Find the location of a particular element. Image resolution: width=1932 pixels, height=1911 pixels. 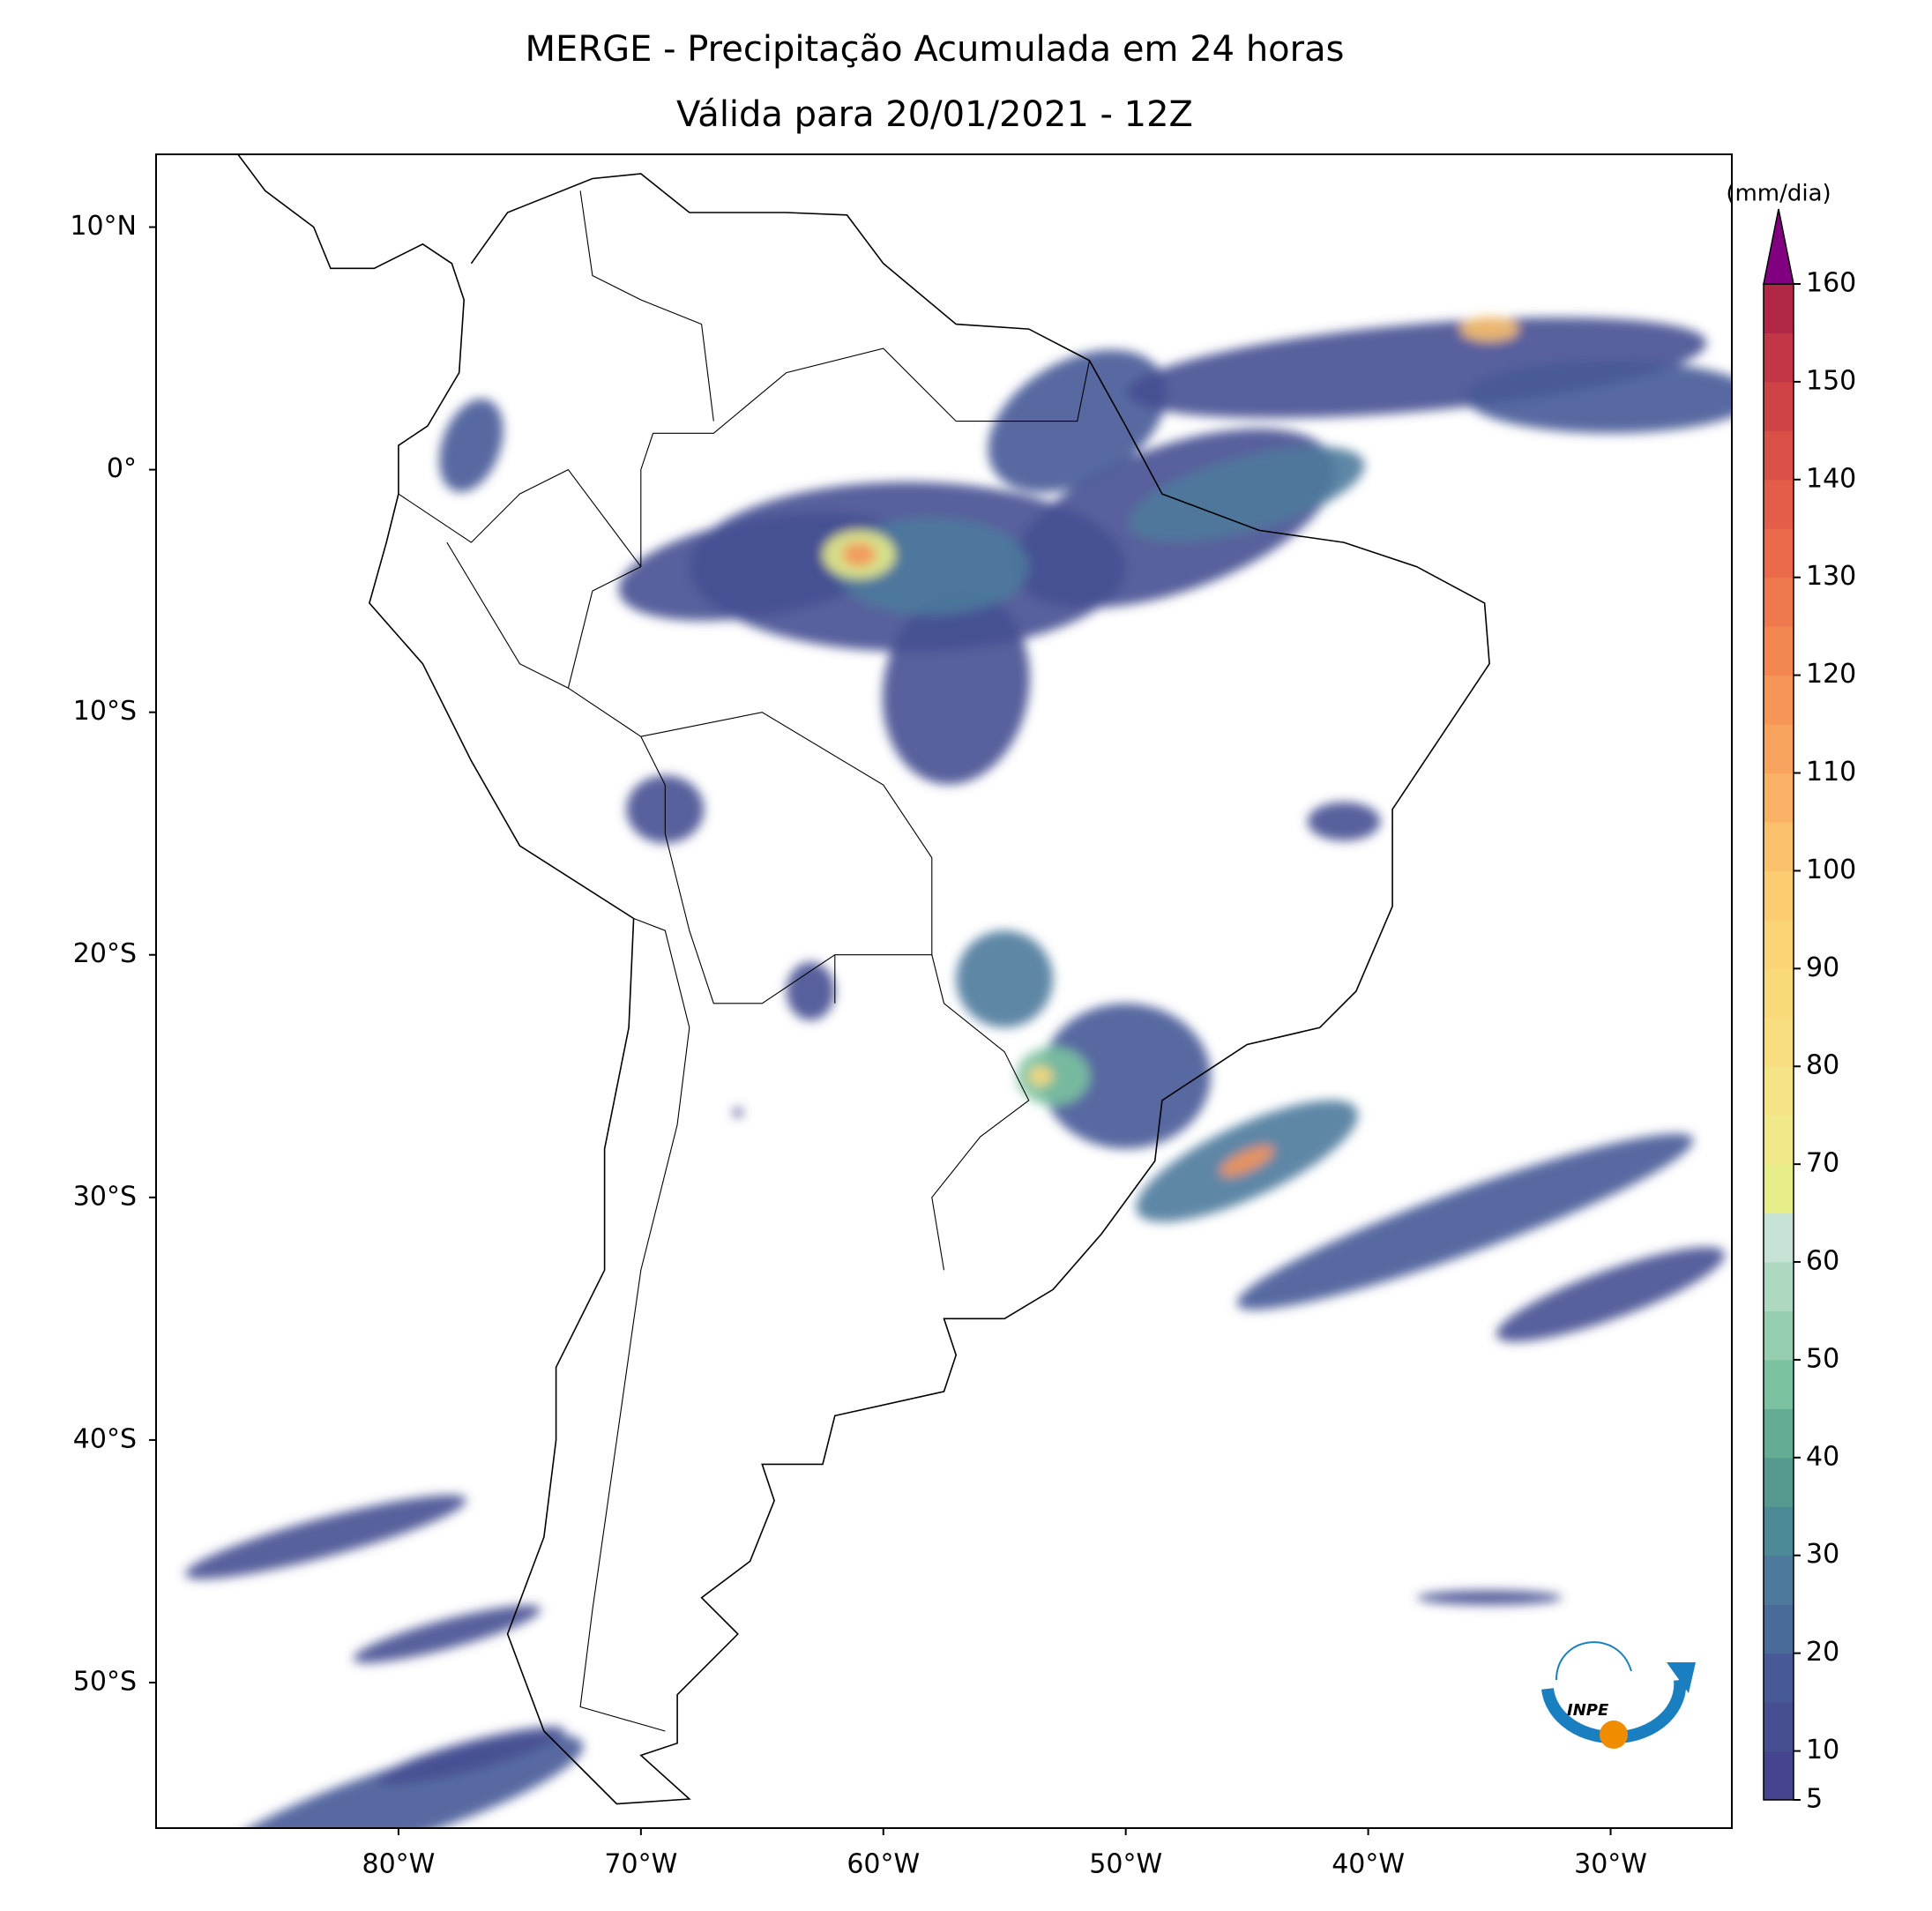

colorbar-tick-label: 120 is located at coordinates (1831, 675).